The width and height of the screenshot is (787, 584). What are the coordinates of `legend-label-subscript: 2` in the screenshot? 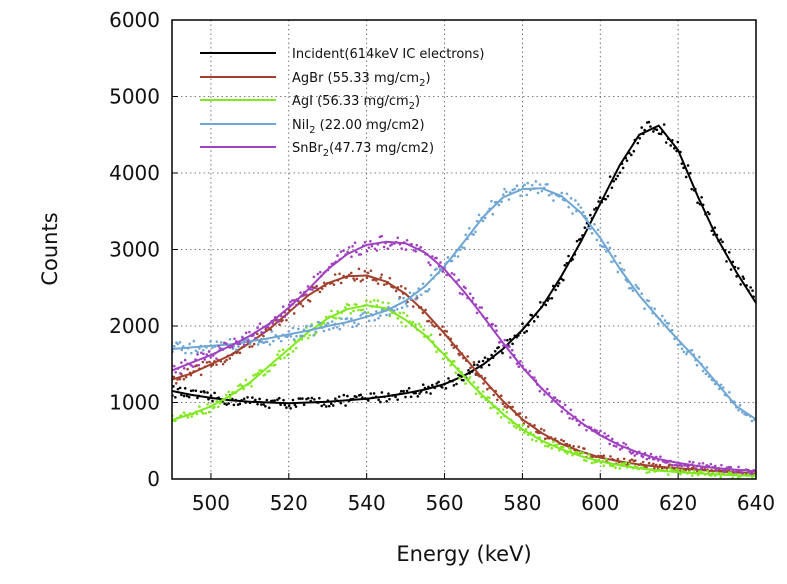 It's located at (412, 106).